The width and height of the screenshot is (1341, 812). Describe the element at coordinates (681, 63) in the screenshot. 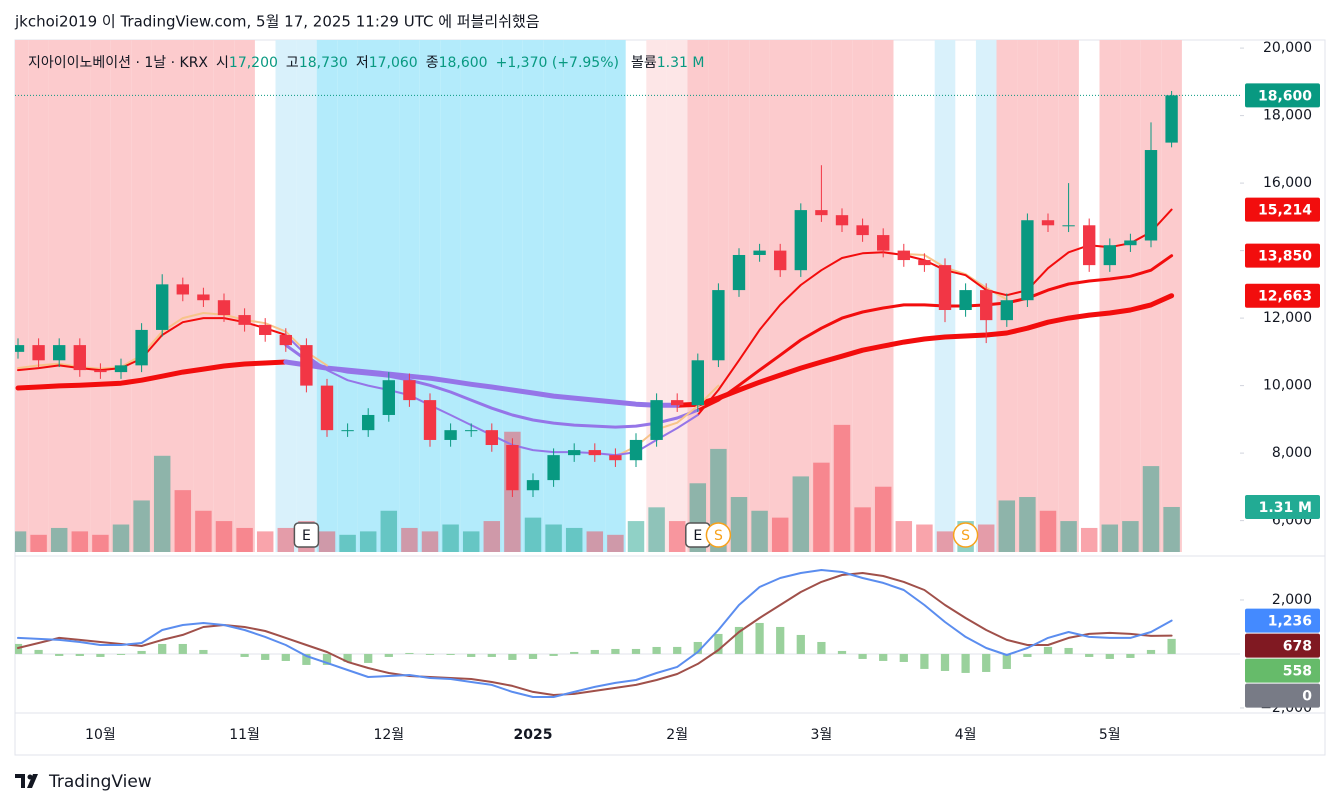

I see `legend-value: 1.31 M` at that location.